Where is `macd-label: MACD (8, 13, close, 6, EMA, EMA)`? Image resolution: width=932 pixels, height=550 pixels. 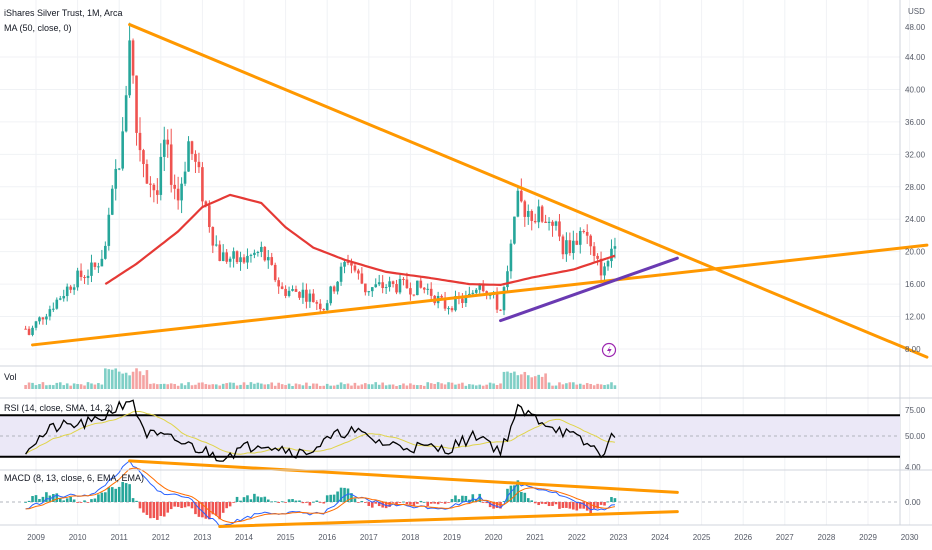 macd-label: MACD (8, 13, close, 6, EMA, EMA) is located at coordinates (74, 478).